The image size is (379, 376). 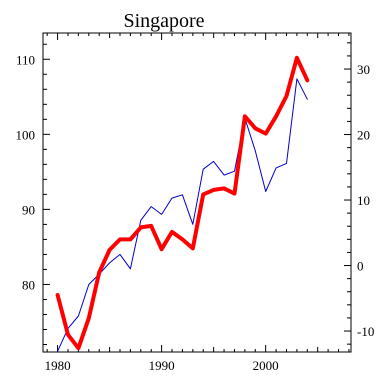 What do you see at coordinates (266, 365) in the screenshot?
I see `x-tick-label: 2000` at bounding box center [266, 365].